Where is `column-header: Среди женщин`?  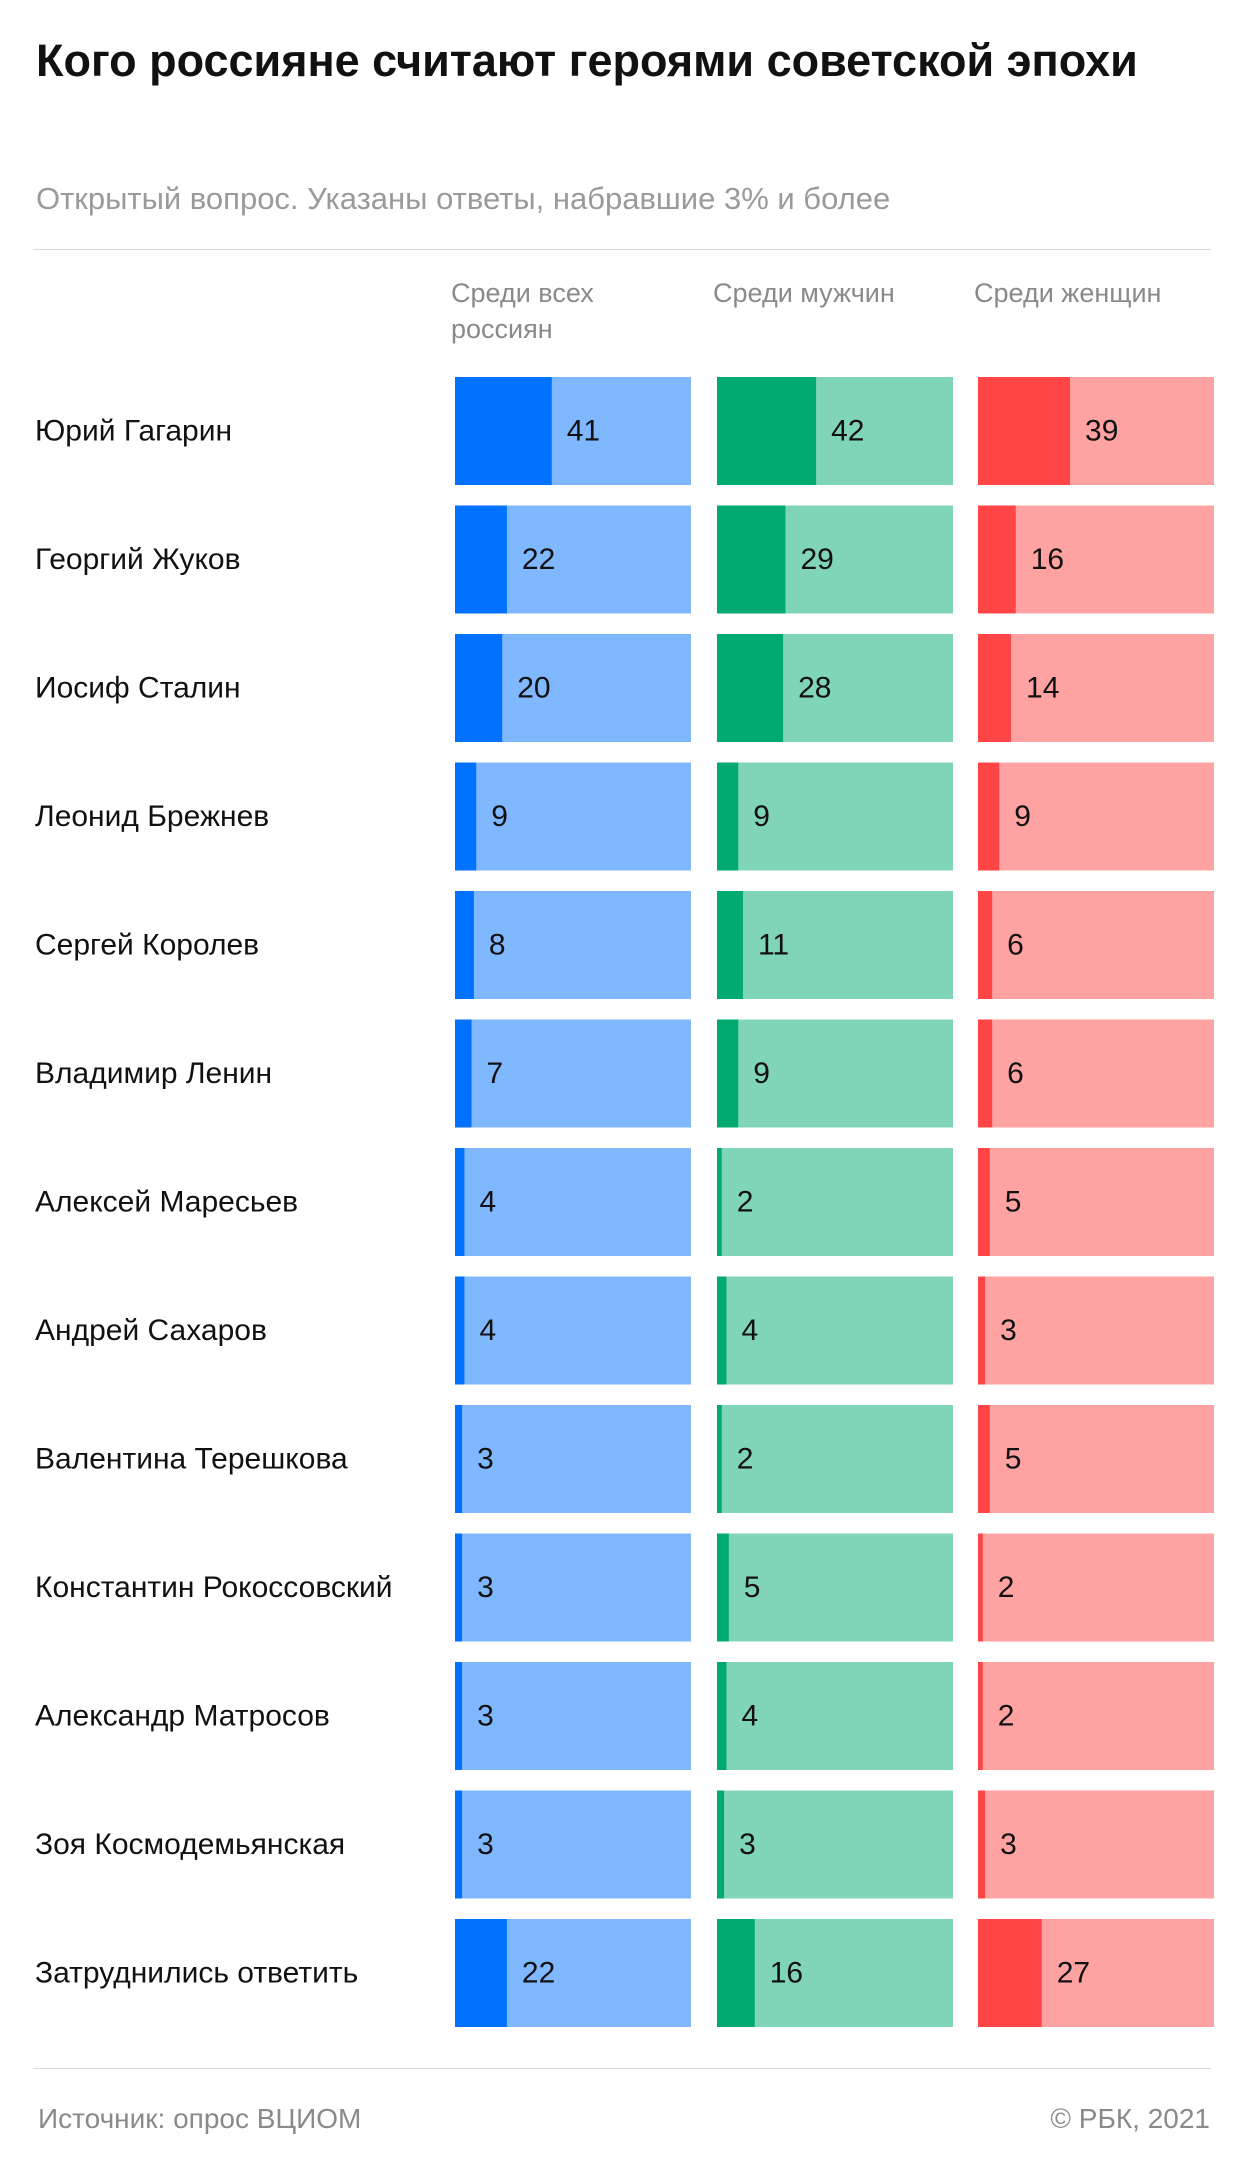 column-header: Среди женщин is located at coordinates (1067, 293).